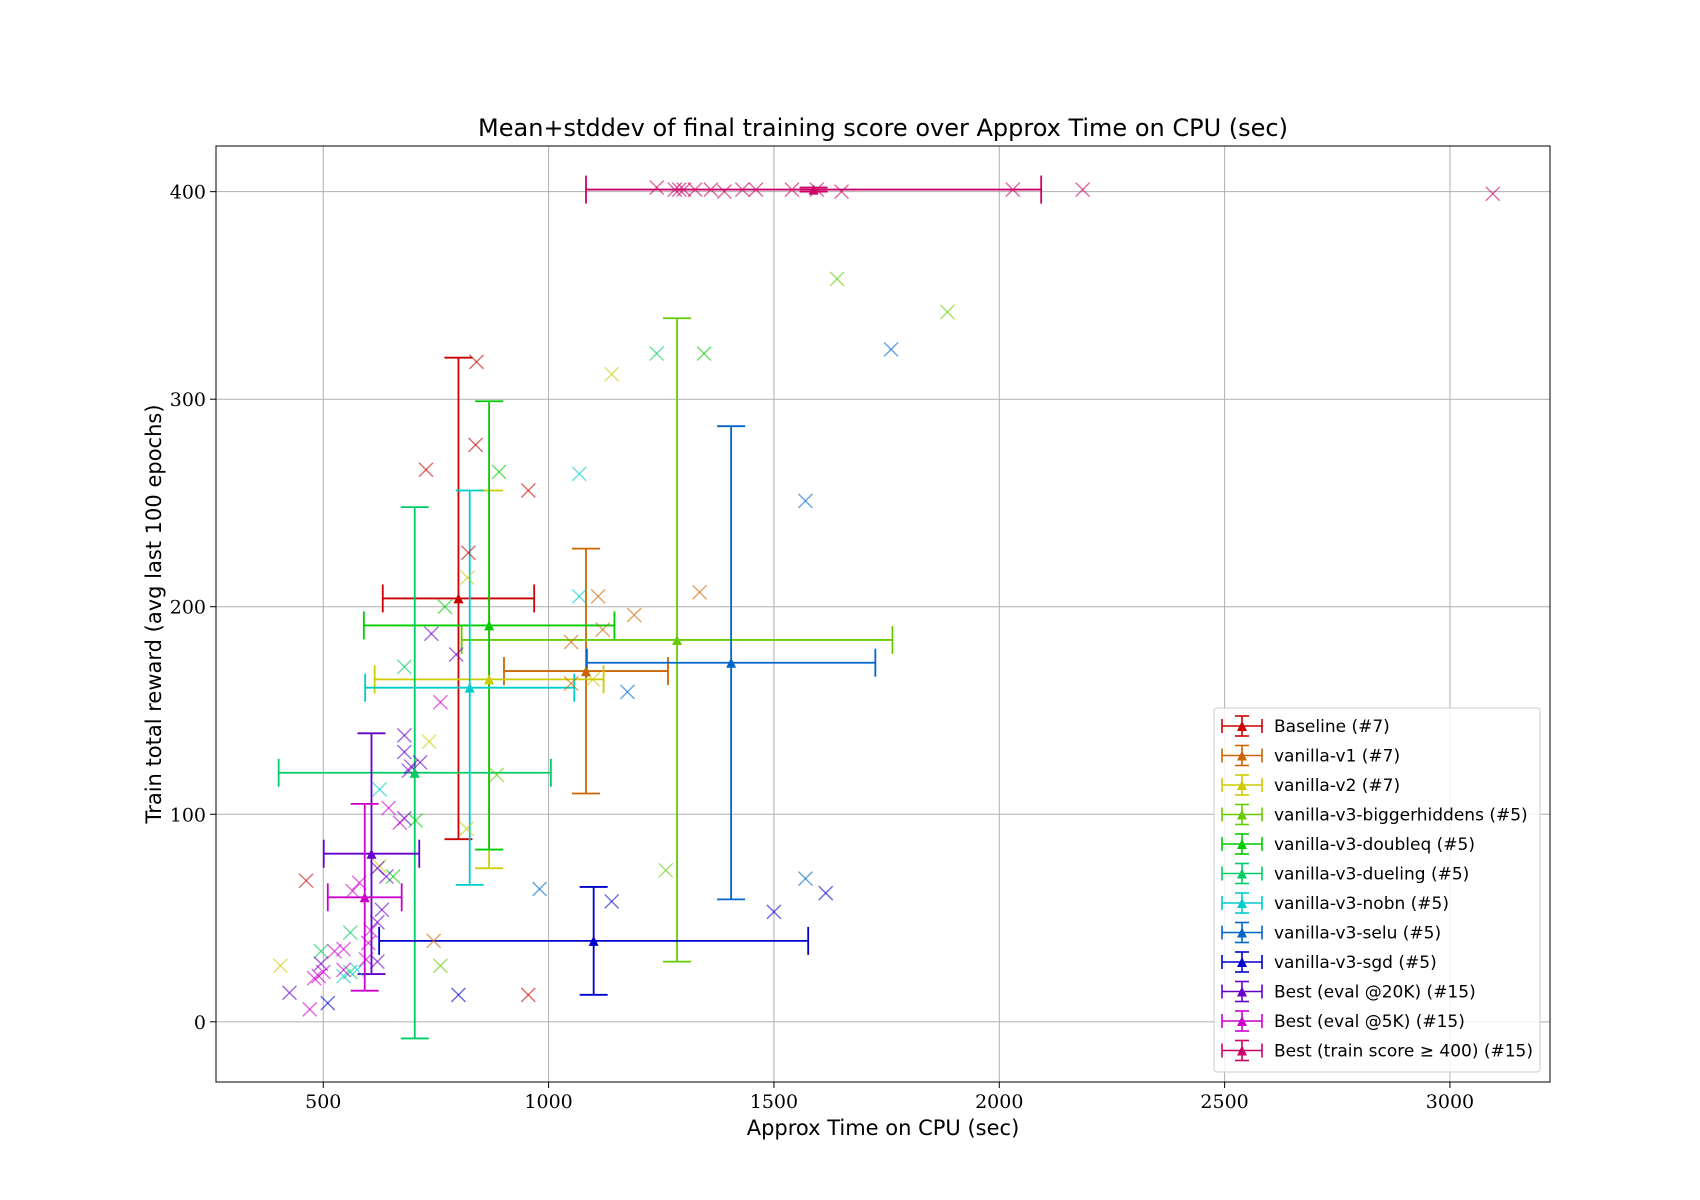 The image size is (1700, 1200). What do you see at coordinates (188, 400) in the screenshot?
I see `y-tick-label: 300` at bounding box center [188, 400].